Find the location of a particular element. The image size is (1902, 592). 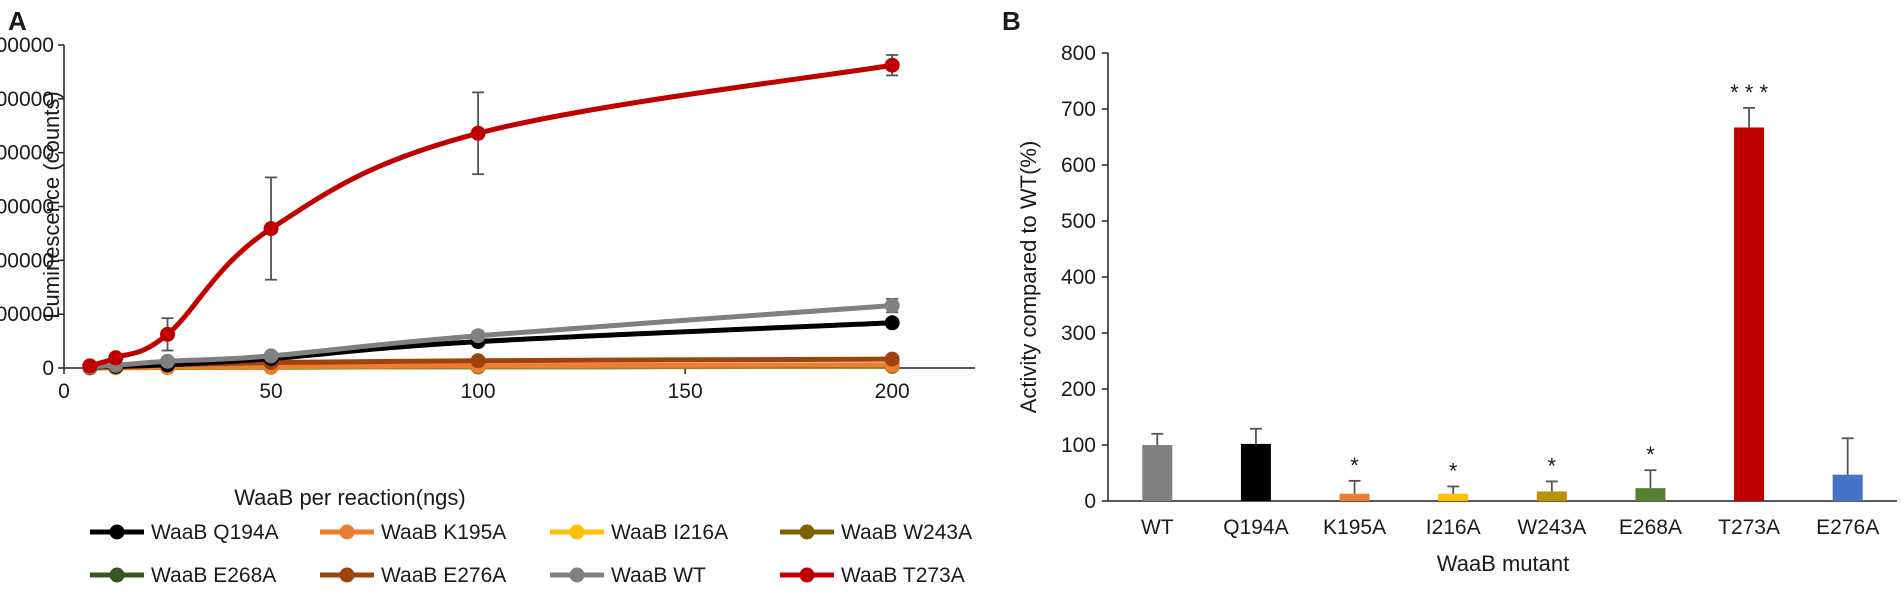

x-tick-label: K195A is located at coordinates (1354, 527).